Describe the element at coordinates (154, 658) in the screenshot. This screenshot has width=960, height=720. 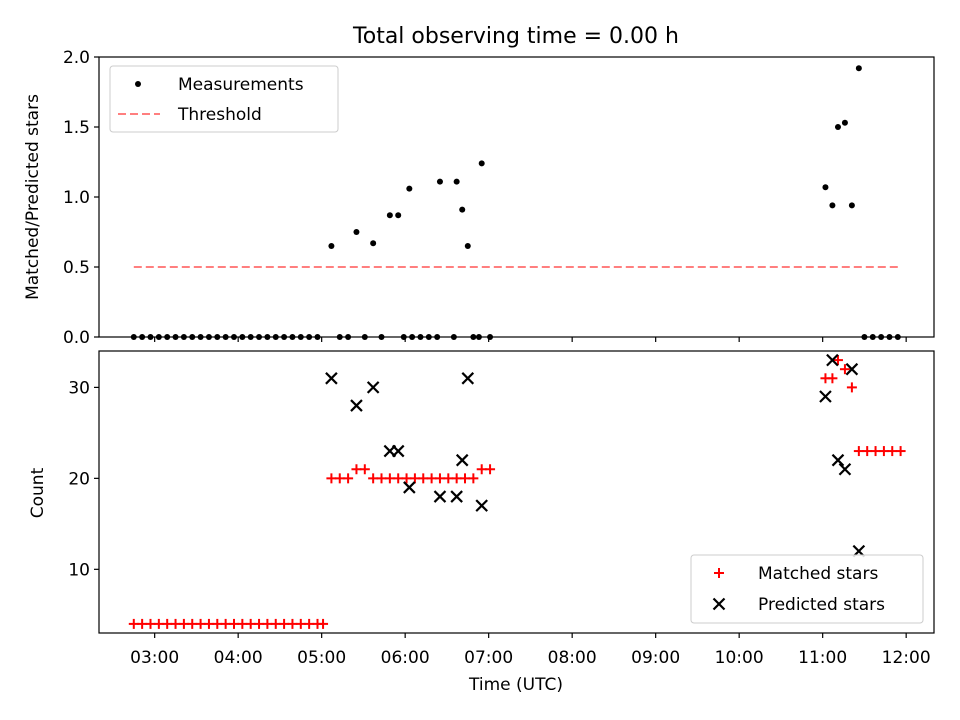
I see `x-tick-label: 03:00` at that location.